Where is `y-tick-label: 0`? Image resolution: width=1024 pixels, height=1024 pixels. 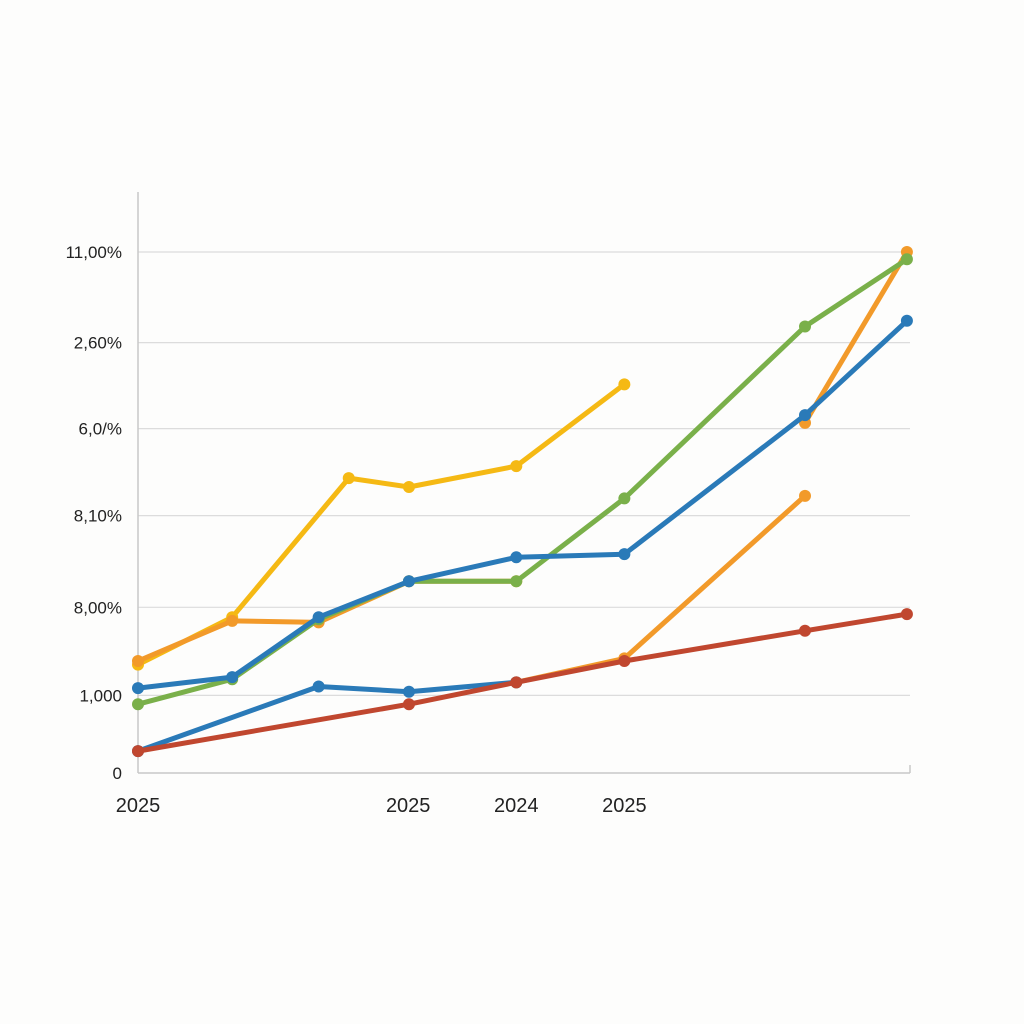 y-tick-label: 0 is located at coordinates (117, 773).